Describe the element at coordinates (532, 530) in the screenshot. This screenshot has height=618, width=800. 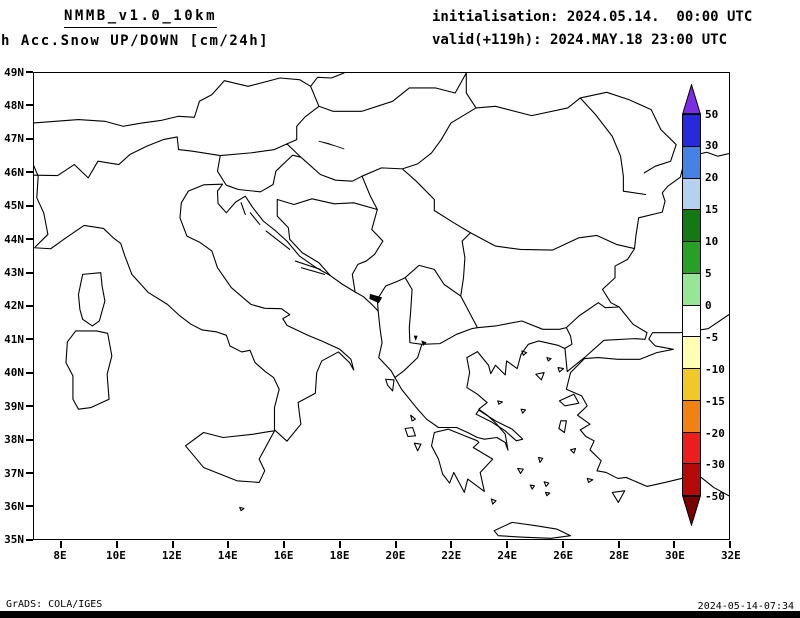
I see `crete-coastline` at that location.